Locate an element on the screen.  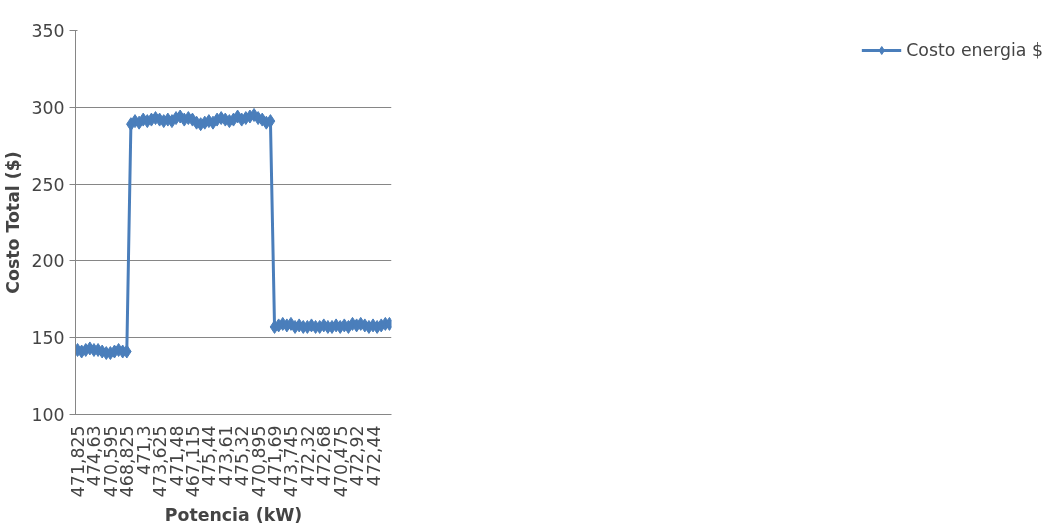
x-tick-label: 471,825 is located at coordinates (78, 461).